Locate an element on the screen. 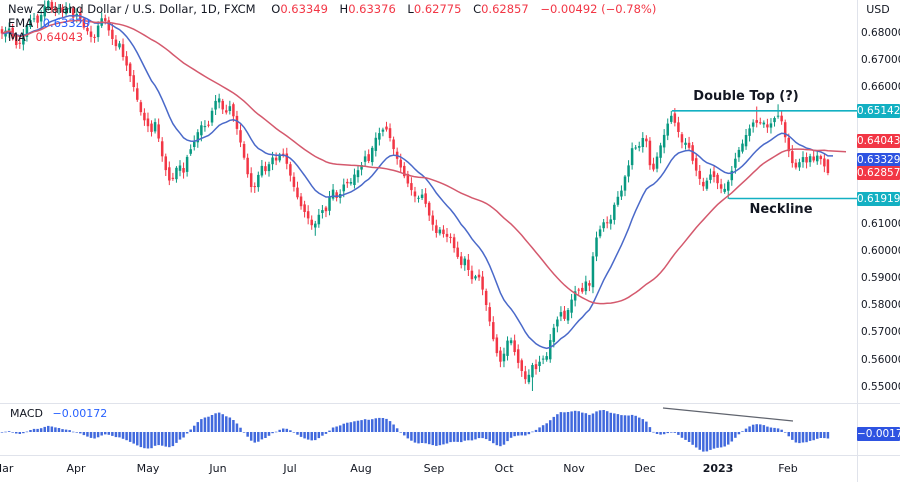  price-badge: 0.62857 is located at coordinates (878, 172).